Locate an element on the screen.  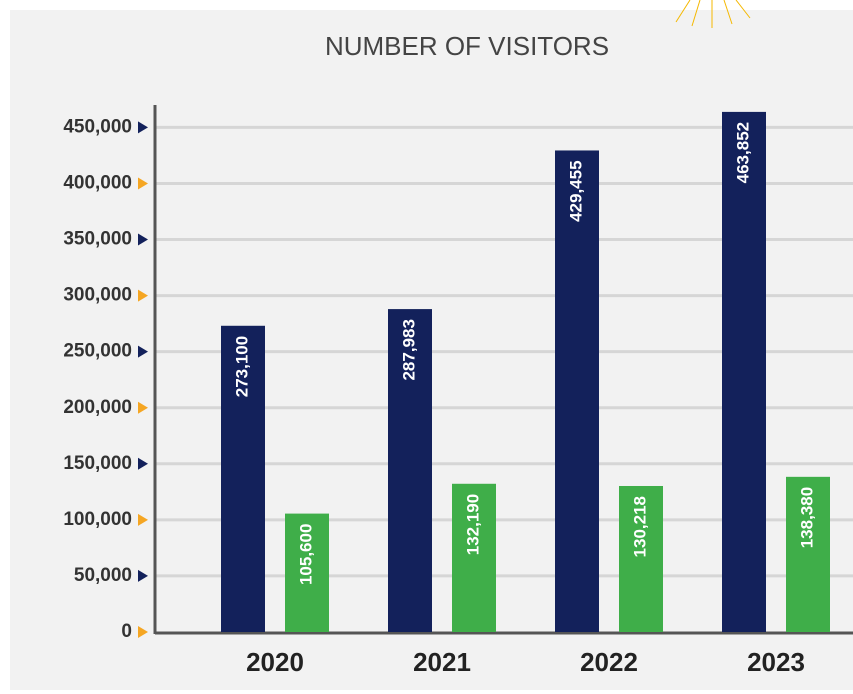
y-tick-label: 350,000 is located at coordinates (97, 239).